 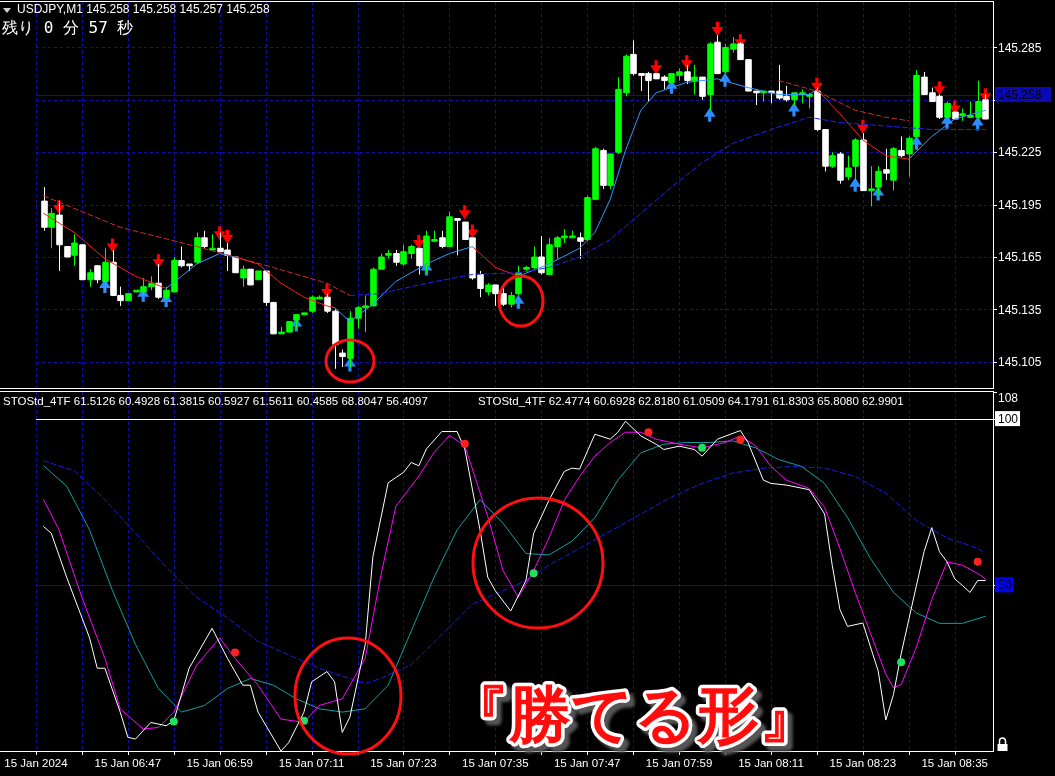 What do you see at coordinates (143, 9) in the screenshot?
I see `chart-title: USDJPY,M1 145.258 145.258 145.257 145.258` at bounding box center [143, 9].